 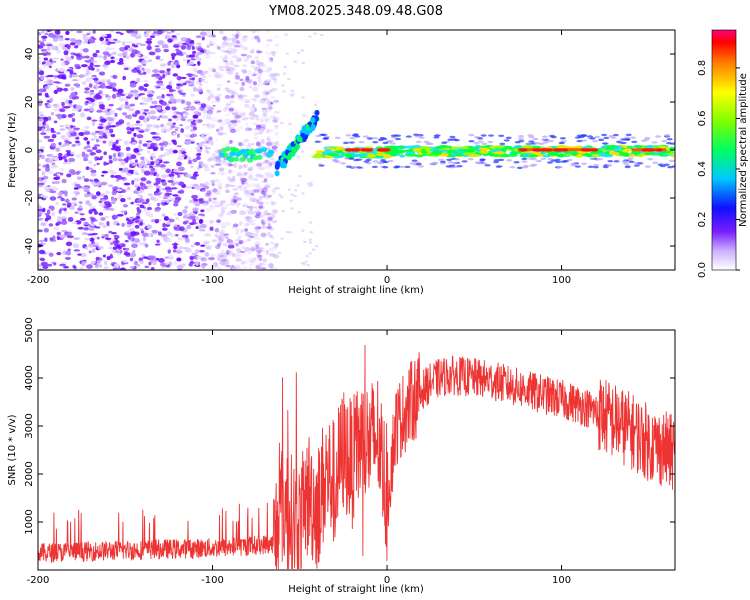 What do you see at coordinates (575, 150) in the screenshot?
I see `carrier-peak` at bounding box center [575, 150].